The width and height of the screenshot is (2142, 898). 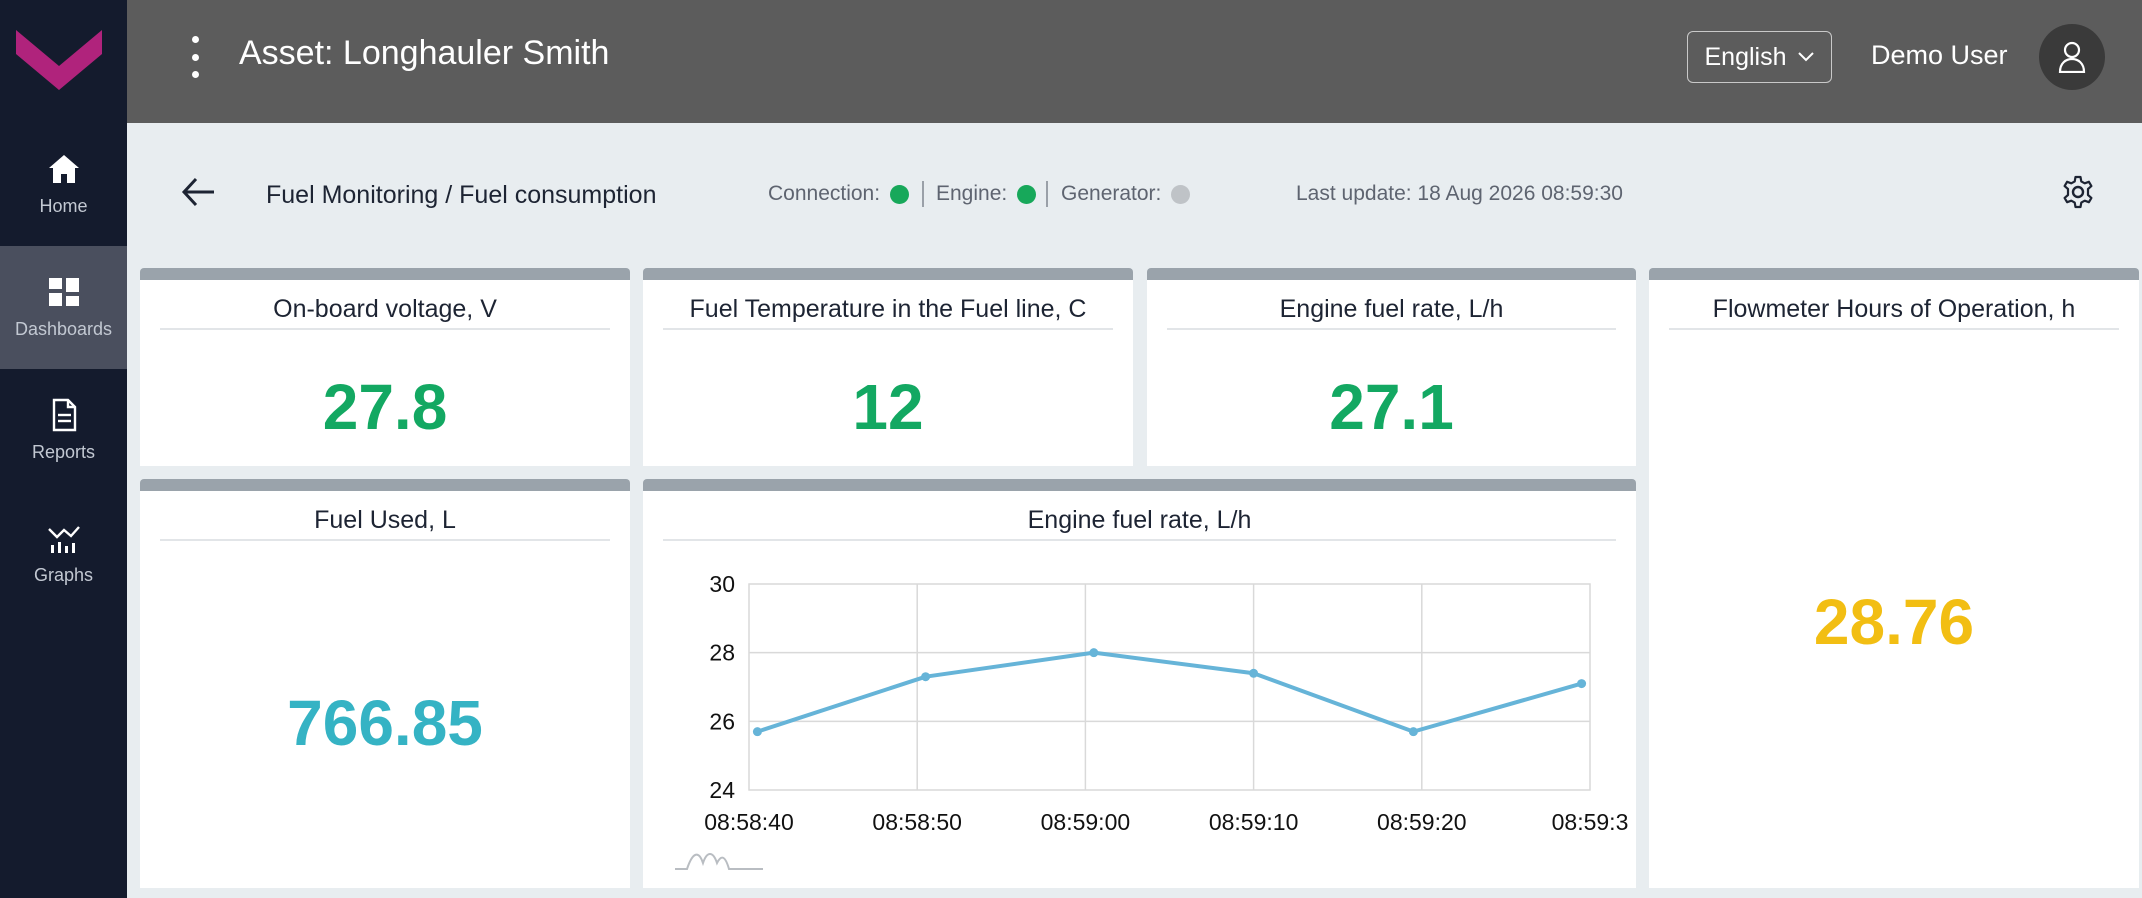 I want to click on voltage-card: On-board voltage, V 27.8, so click(x=385, y=367).